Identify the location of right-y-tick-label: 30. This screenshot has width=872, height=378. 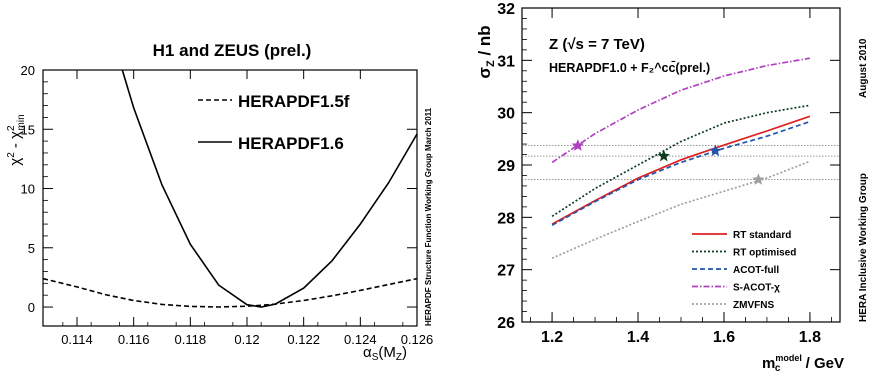
(506, 114).